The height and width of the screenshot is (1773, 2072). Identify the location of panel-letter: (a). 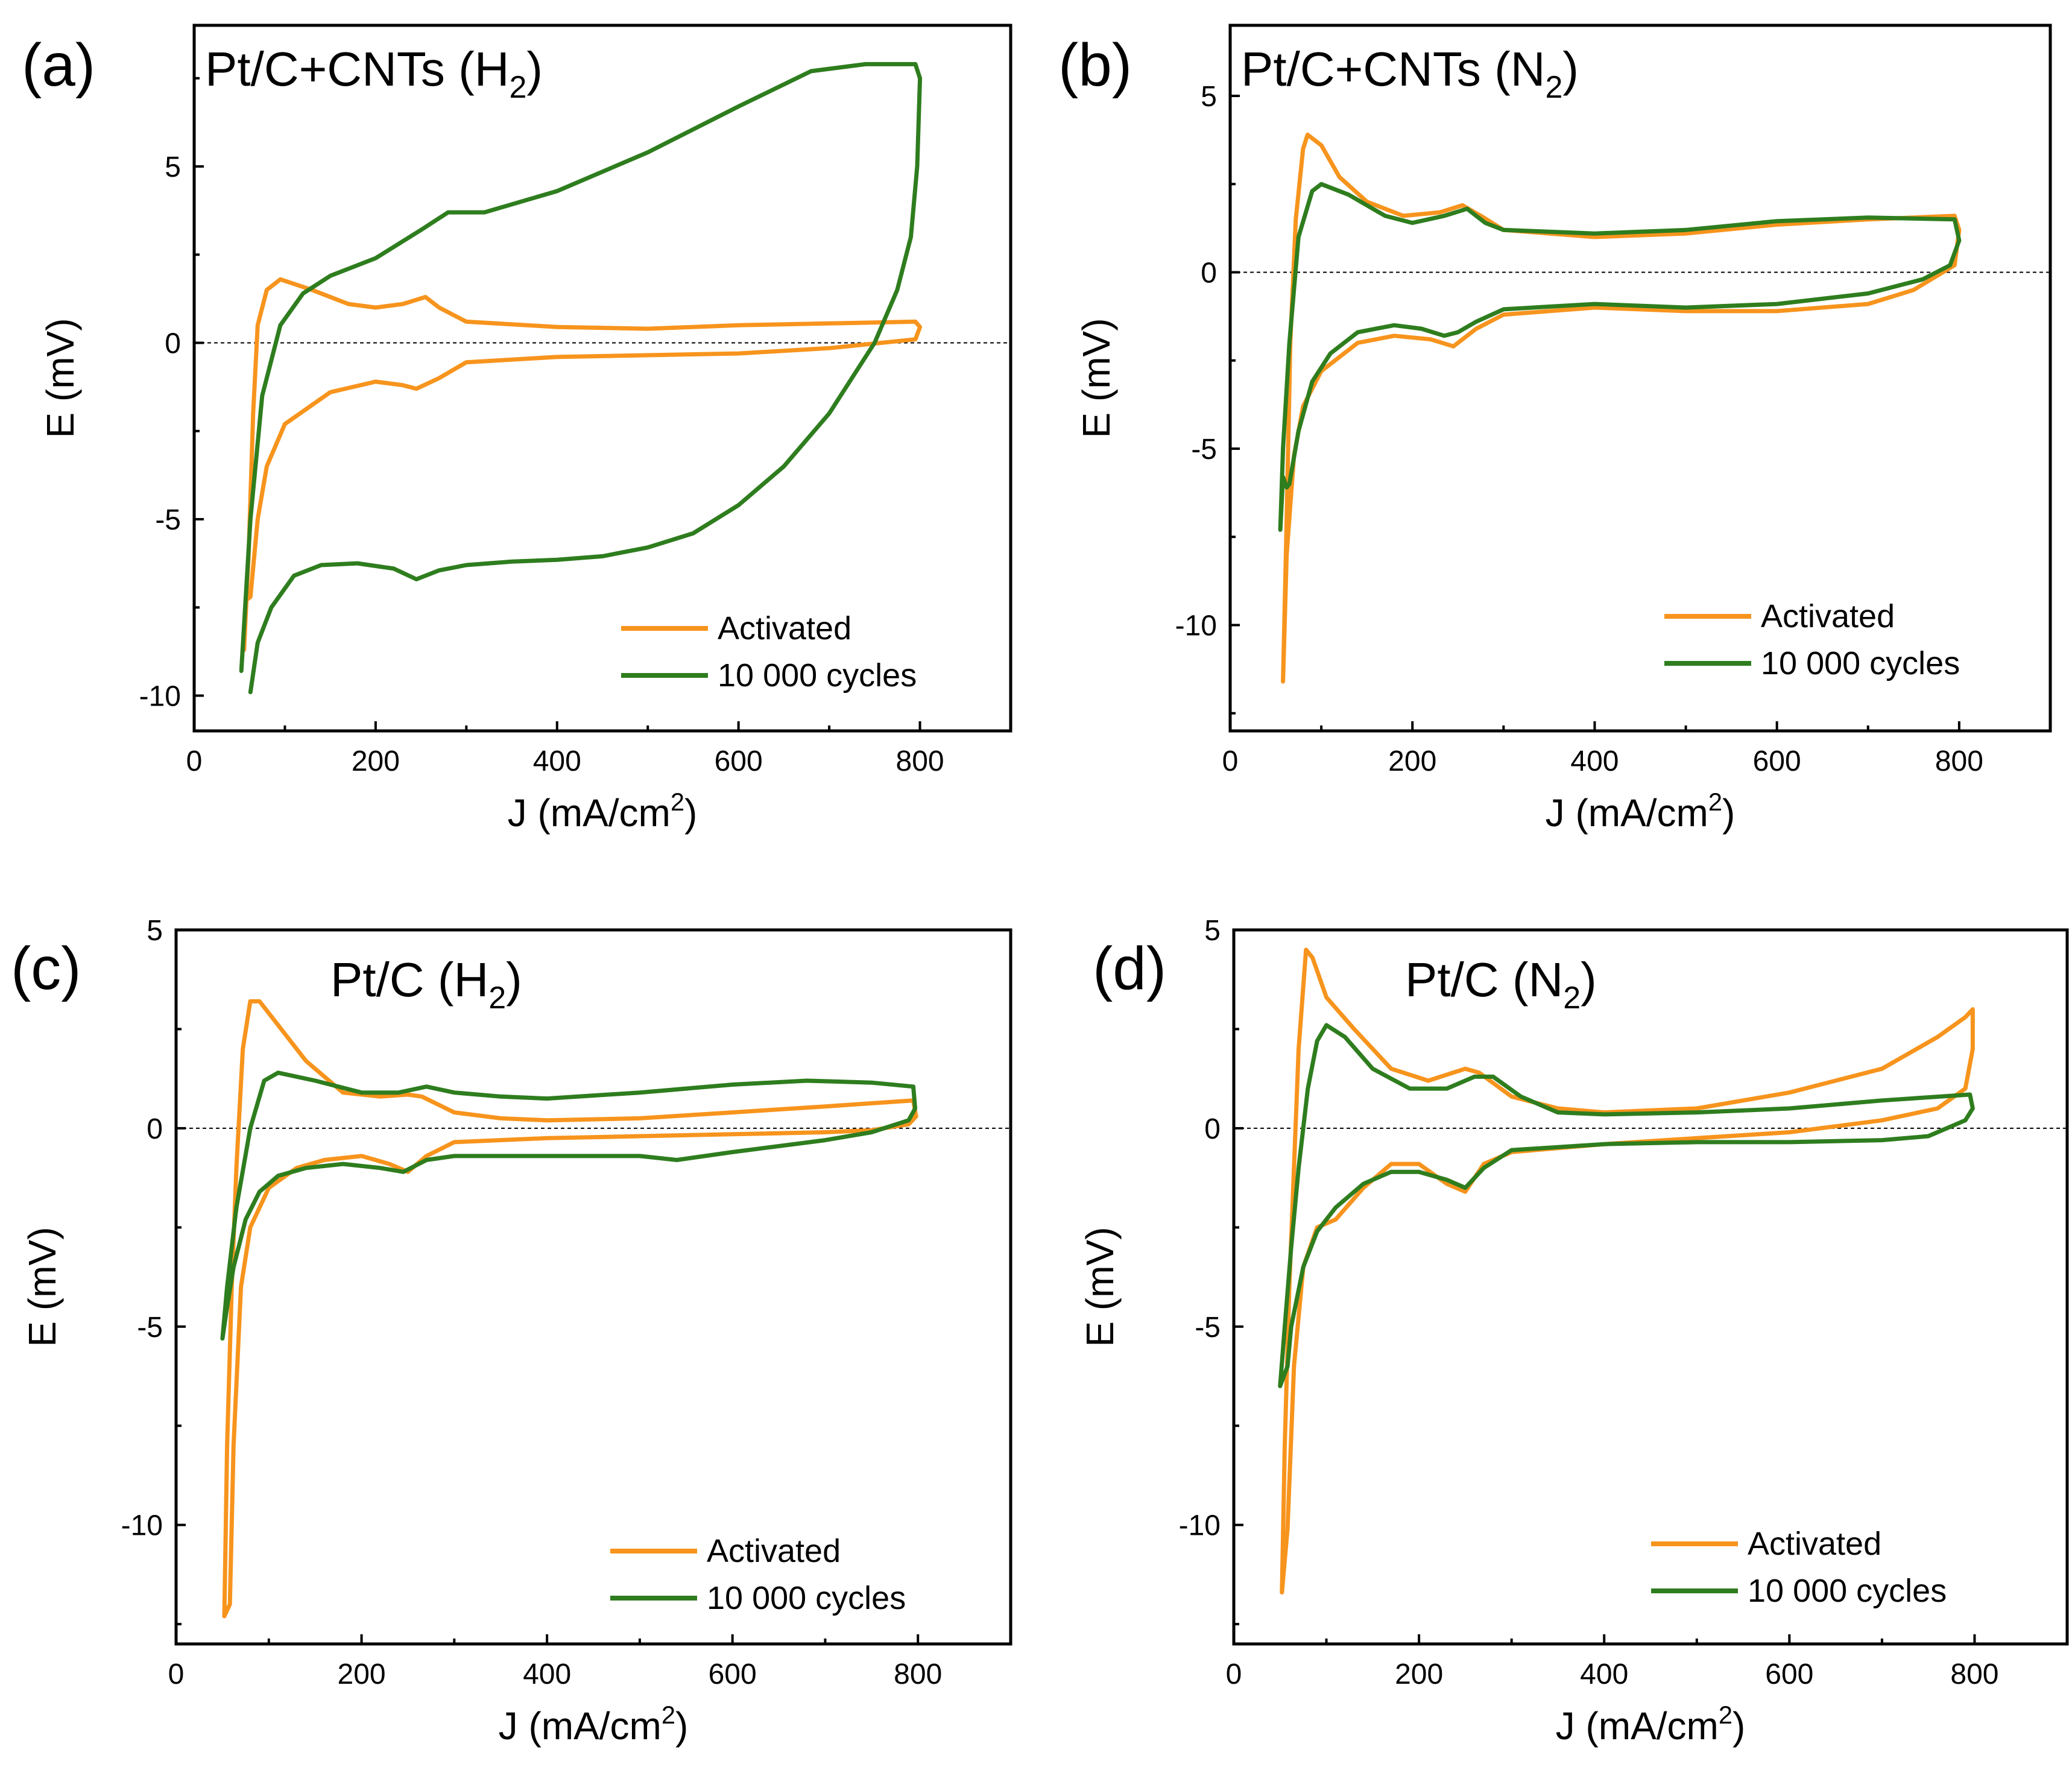
(58, 65).